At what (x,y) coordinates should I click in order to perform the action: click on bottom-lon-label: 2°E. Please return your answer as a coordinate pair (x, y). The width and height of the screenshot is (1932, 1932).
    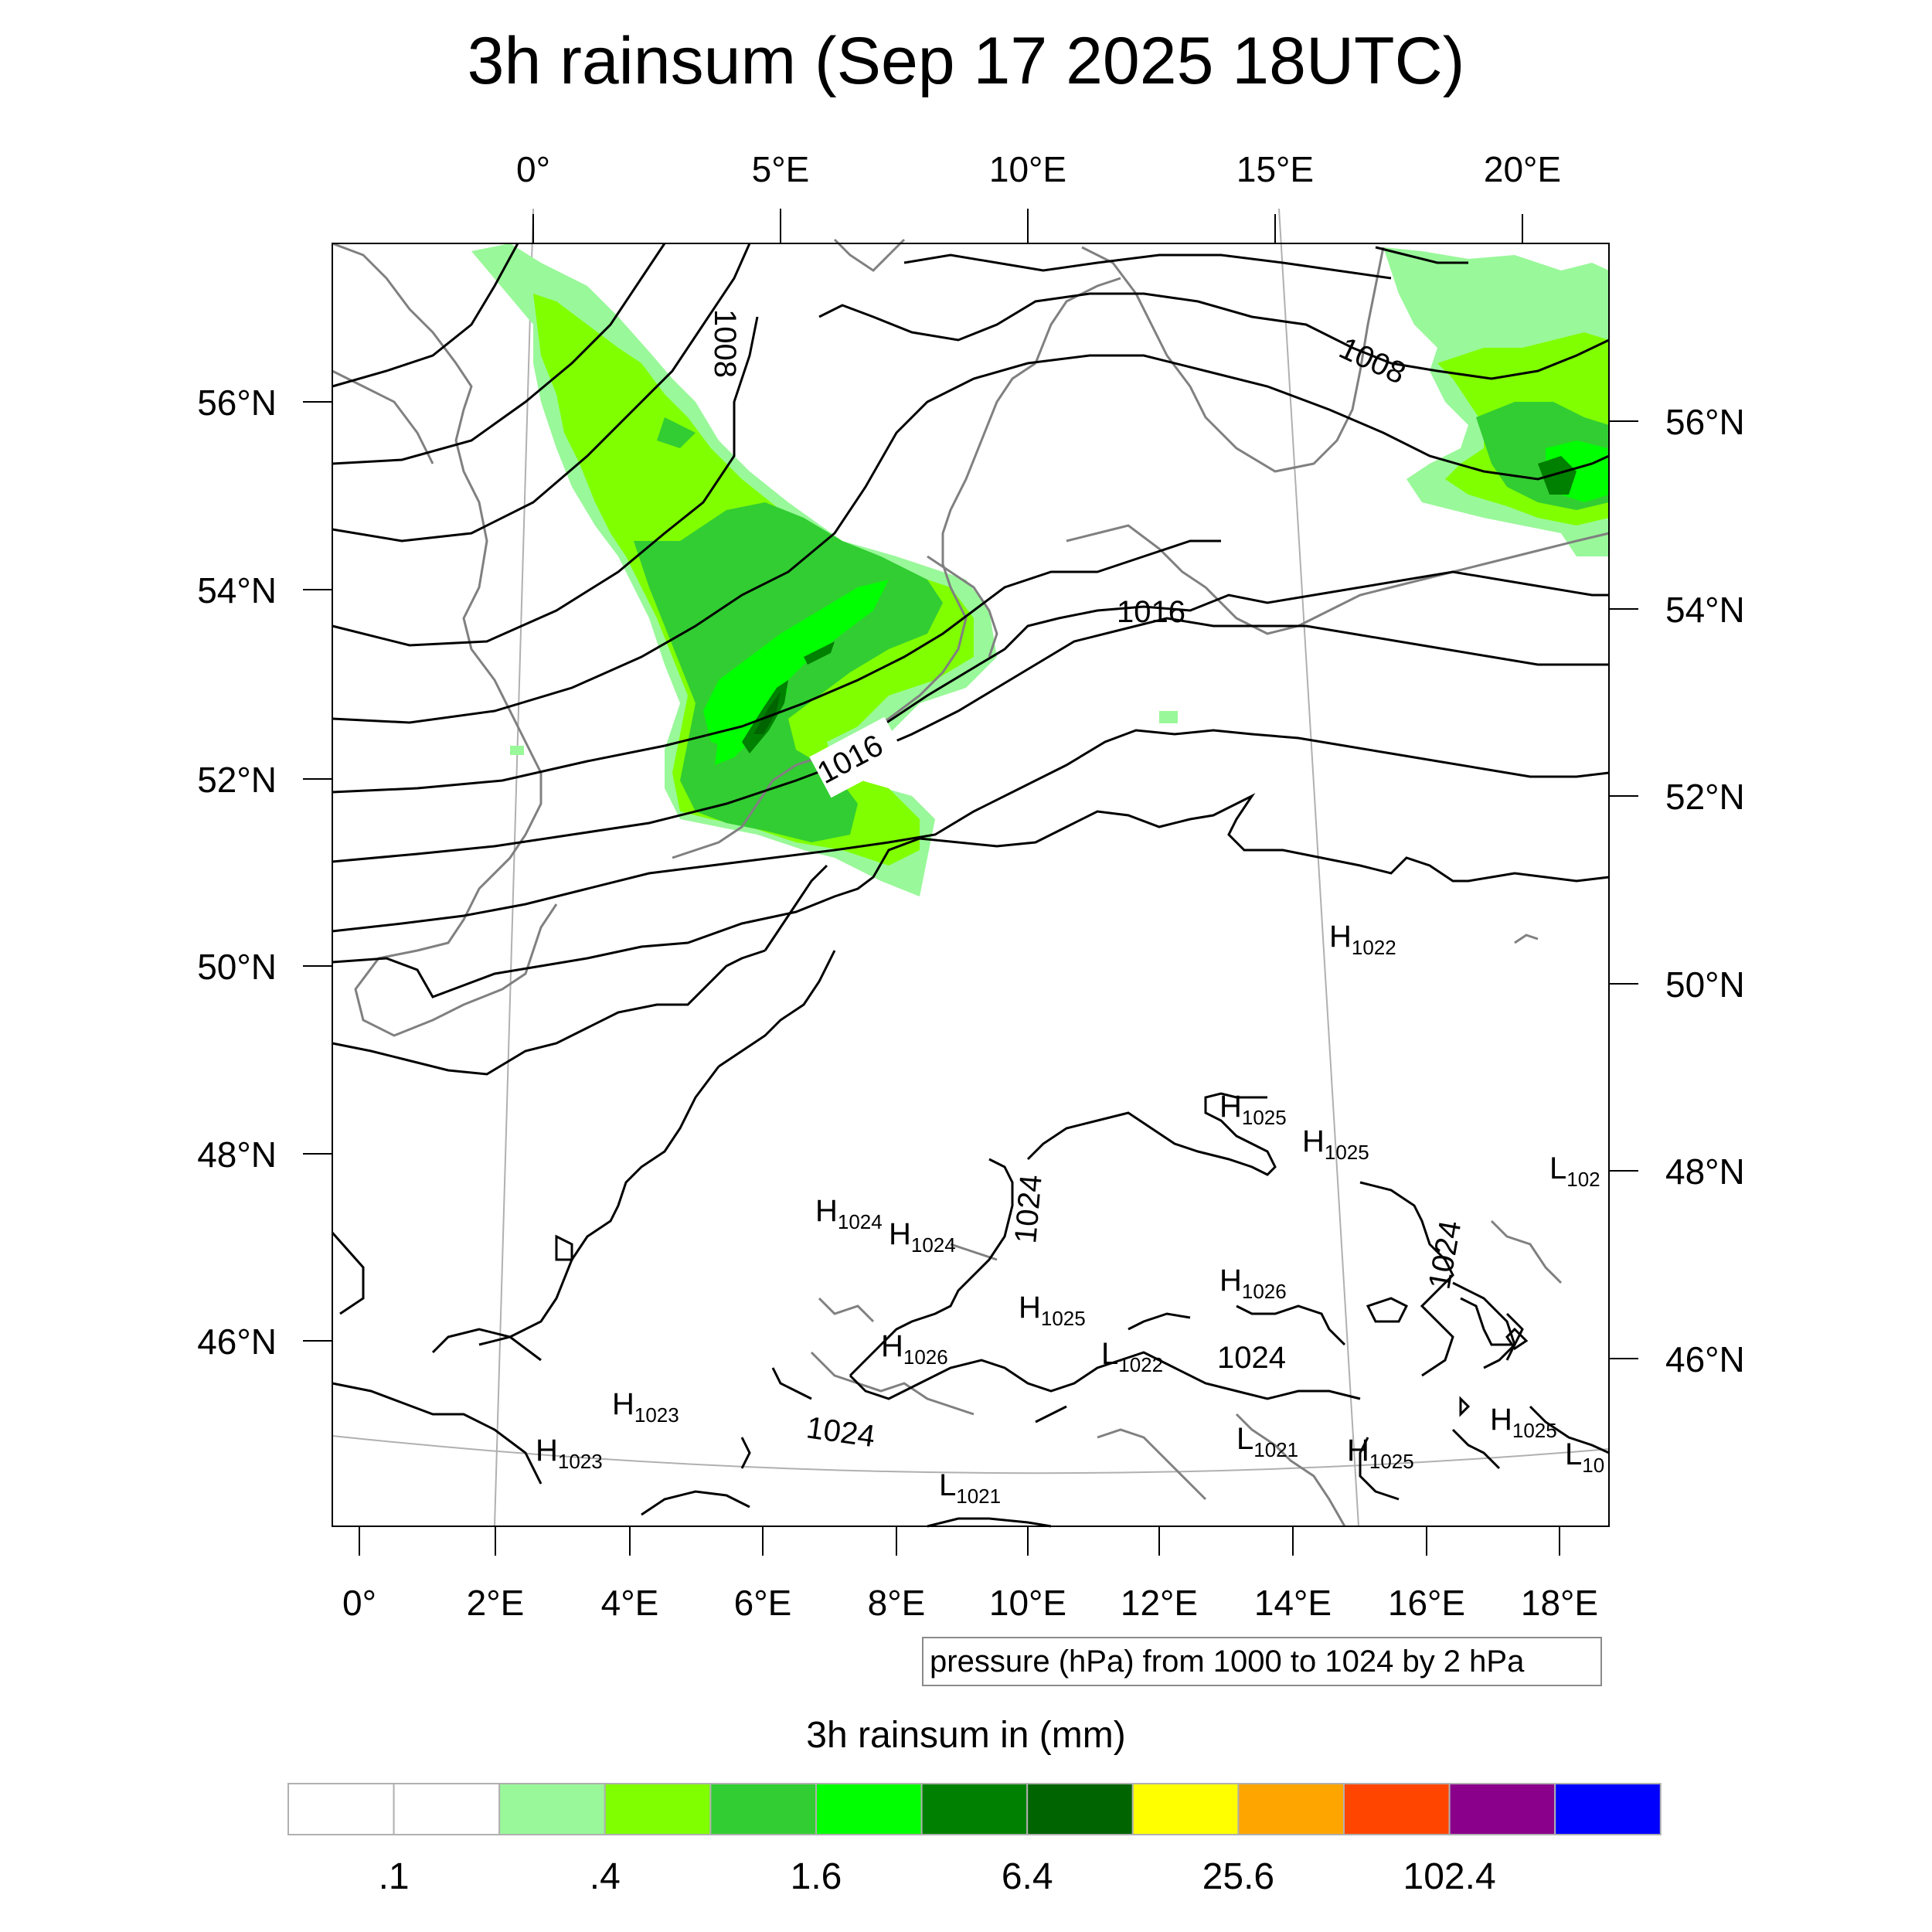
    Looking at the image, I should click on (496, 1603).